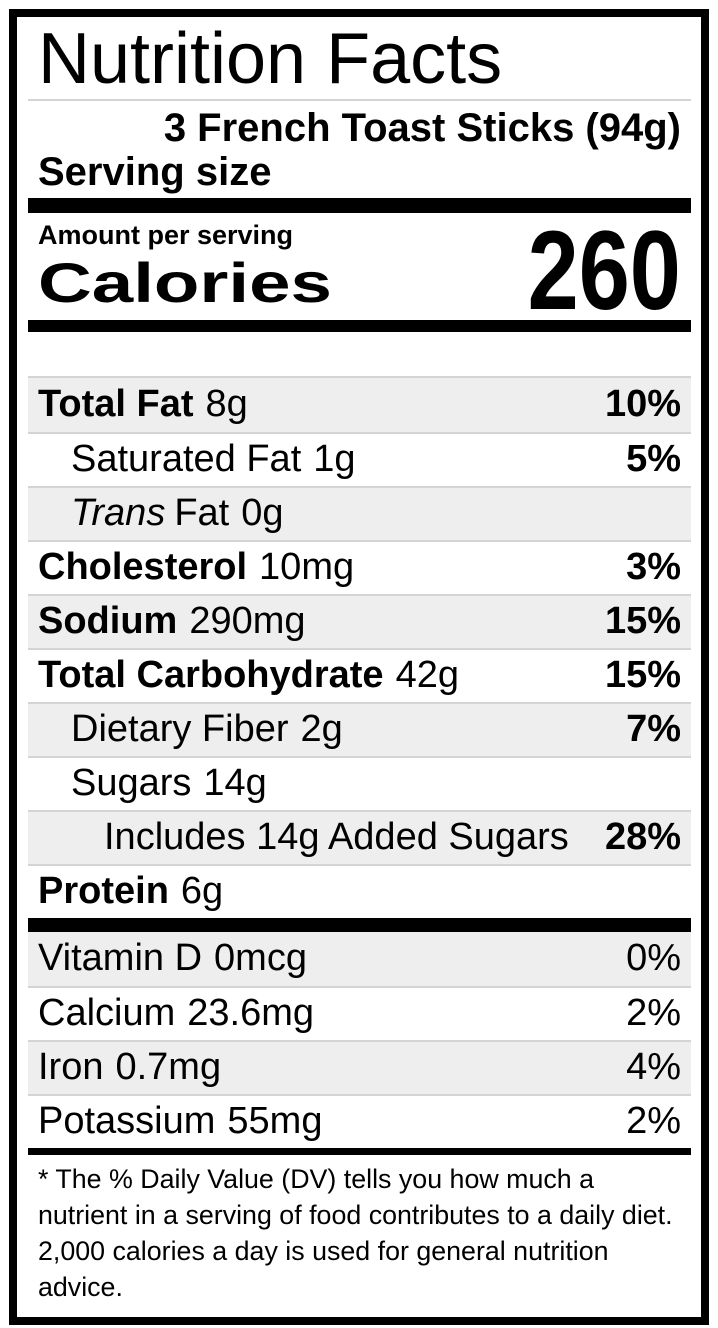 This screenshot has width=718, height=1328. Describe the element at coordinates (107, 1013) in the screenshot. I see `vitamin-label: Calcium` at that location.